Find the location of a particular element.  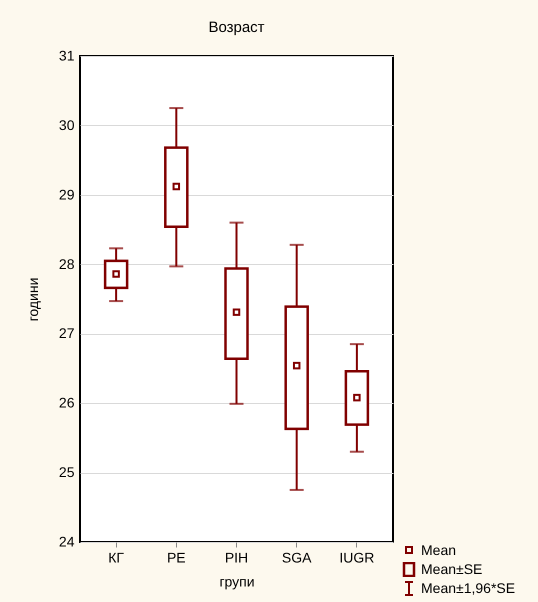

x-tick-label: IUGR is located at coordinates (356, 558).